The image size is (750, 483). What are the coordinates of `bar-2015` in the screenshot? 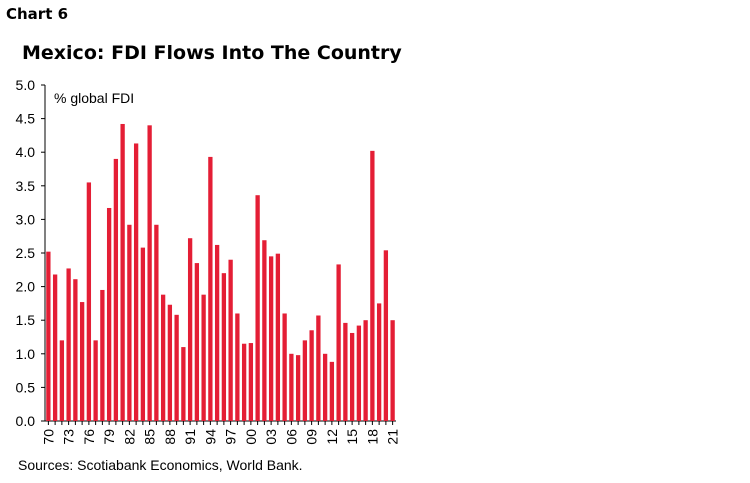 It's located at (352, 376).